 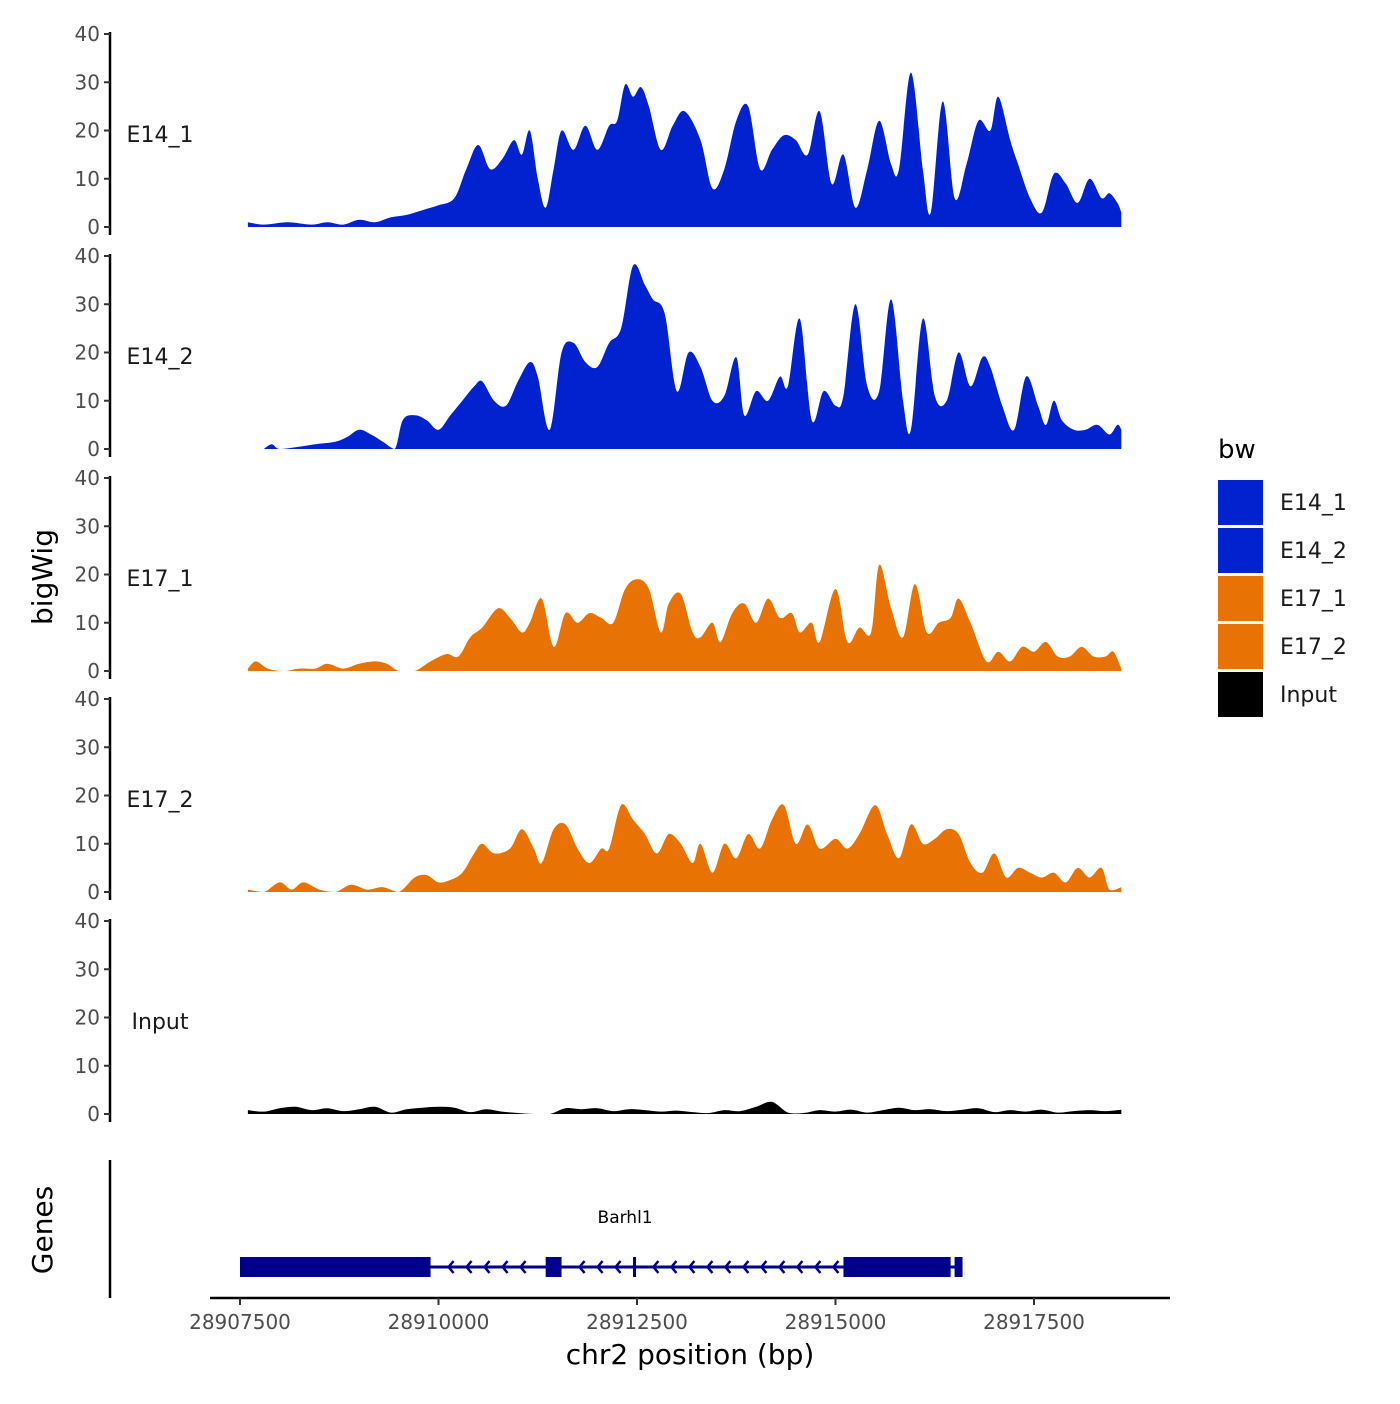 I want to click on legend-title: bw, so click(x=1237, y=450).